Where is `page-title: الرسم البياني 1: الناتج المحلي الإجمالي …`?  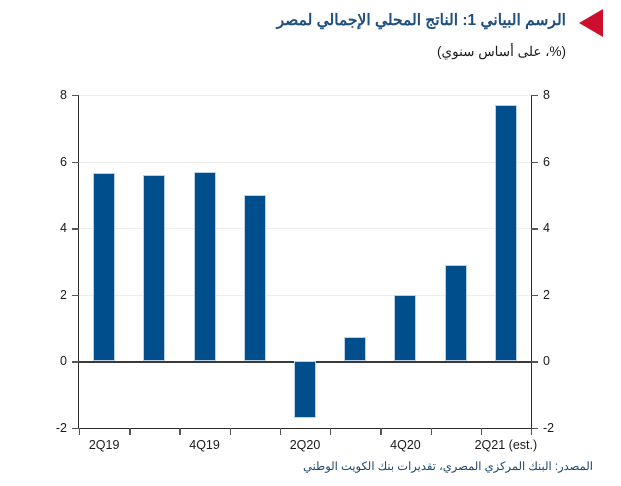 page-title: الرسم البياني 1: الناتج المحلي الإجمالي … is located at coordinates (421, 20).